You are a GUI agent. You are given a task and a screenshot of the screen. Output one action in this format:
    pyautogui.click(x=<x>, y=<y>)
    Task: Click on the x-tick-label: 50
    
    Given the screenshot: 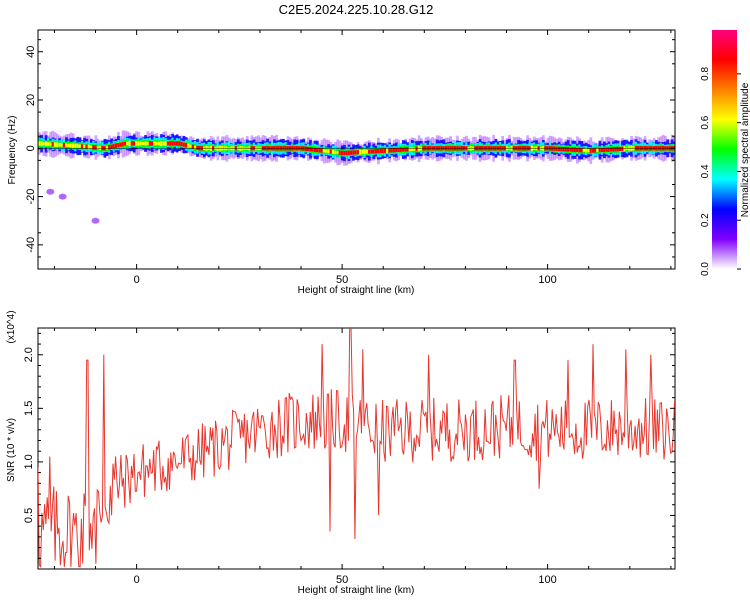 What is the action you would take?
    pyautogui.click(x=342, y=580)
    